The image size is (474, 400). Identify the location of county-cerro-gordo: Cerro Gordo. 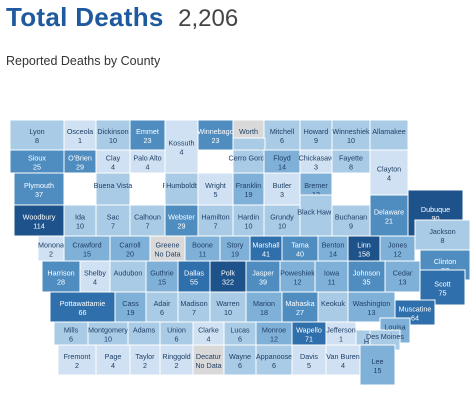
(249, 161).